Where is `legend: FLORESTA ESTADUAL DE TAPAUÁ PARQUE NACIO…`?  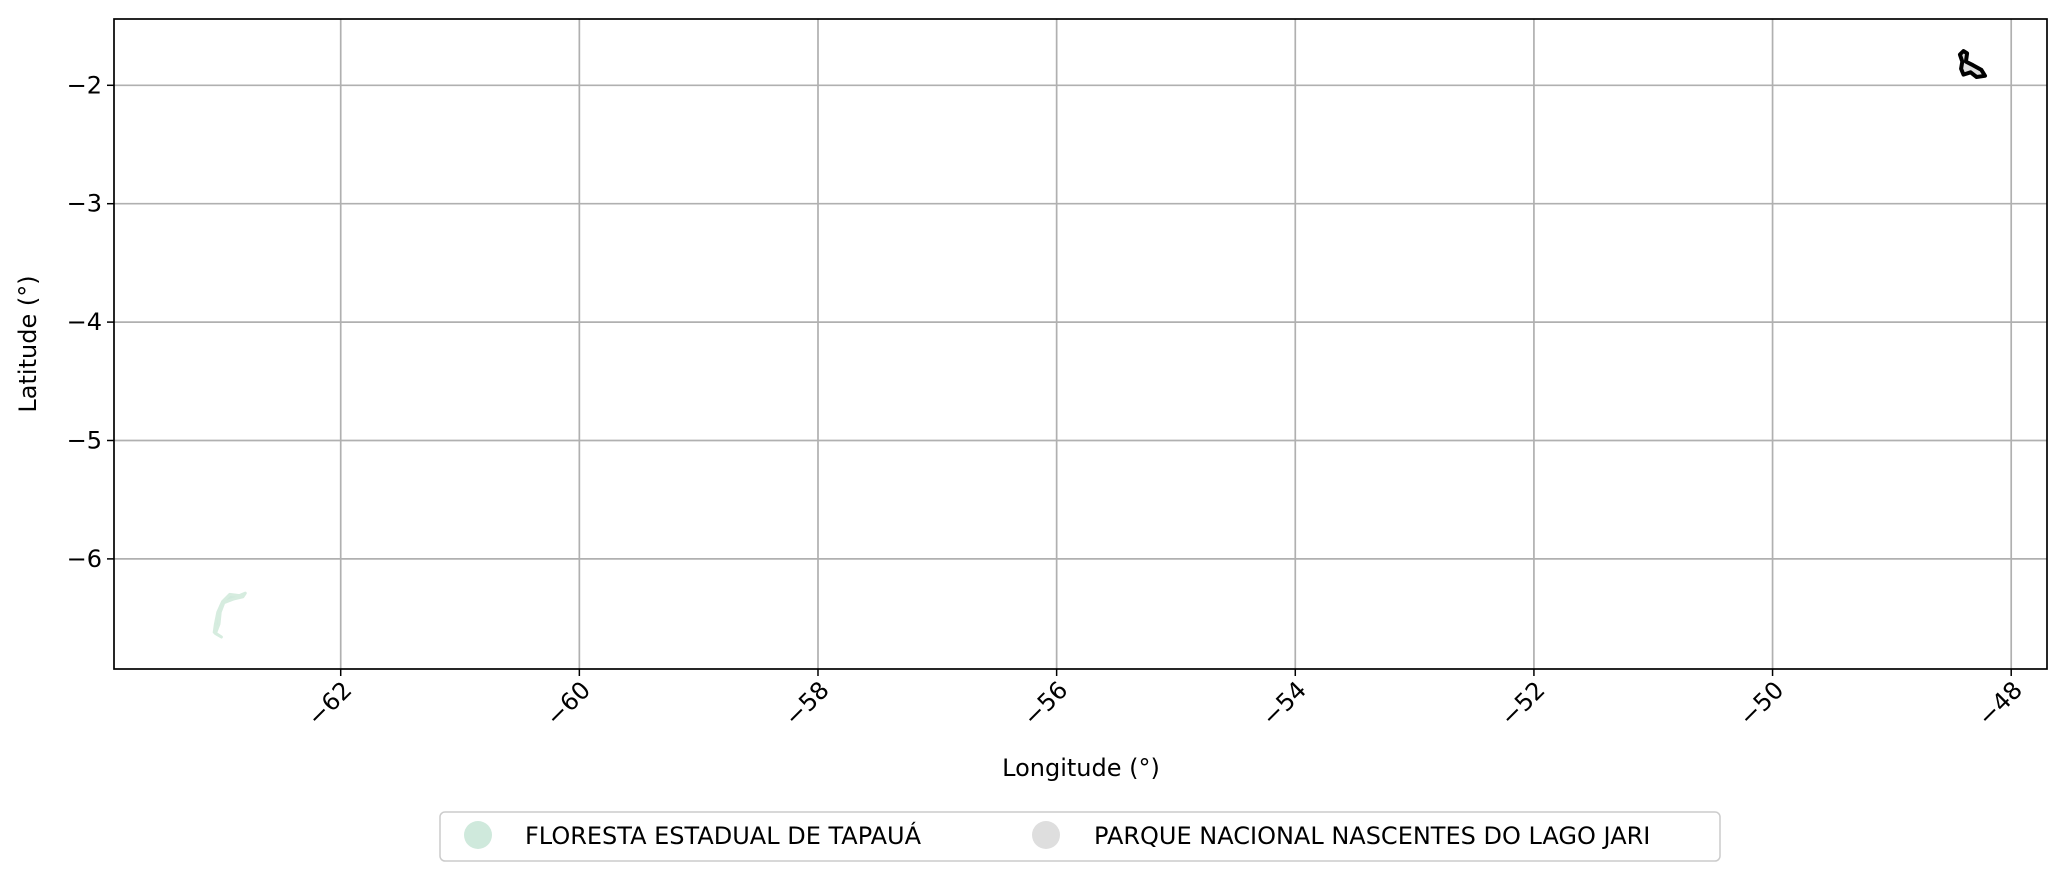
legend: FLORESTA ESTADUAL DE TAPAUÁ PARQUE NACIO… is located at coordinates (1080, 836).